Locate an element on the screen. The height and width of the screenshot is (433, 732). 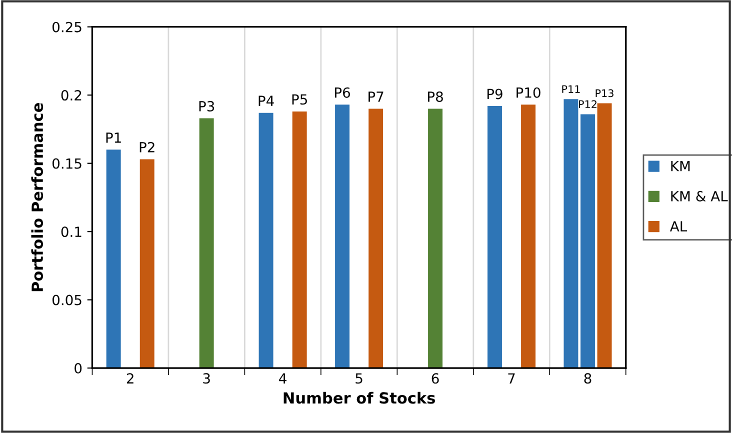
data-label: P2 is located at coordinates (147, 147).